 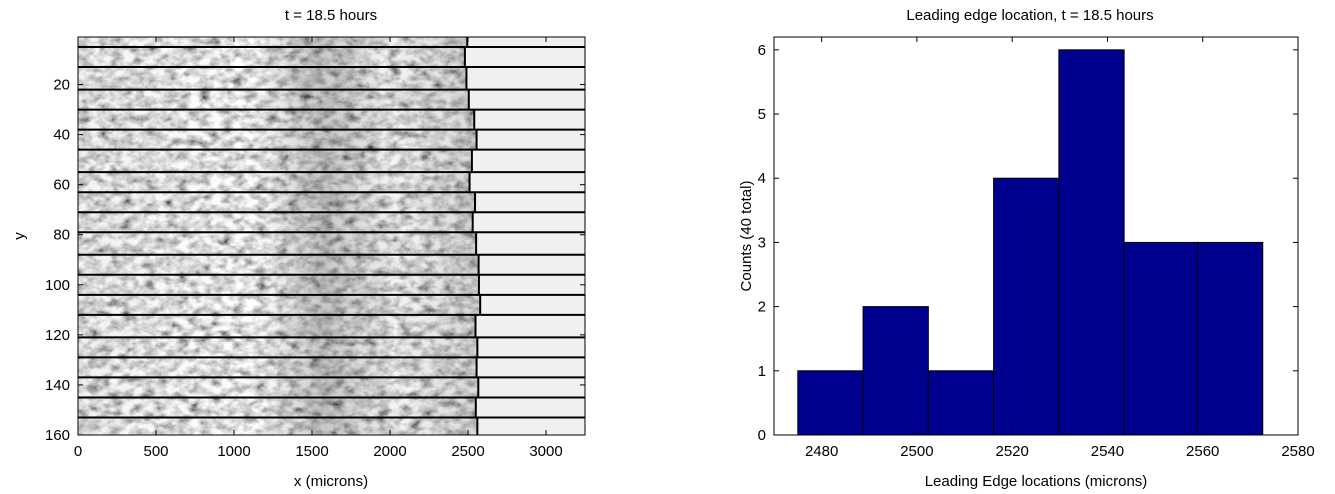 What do you see at coordinates (1202, 451) in the screenshot?
I see `x-tick-label: 2560` at bounding box center [1202, 451].